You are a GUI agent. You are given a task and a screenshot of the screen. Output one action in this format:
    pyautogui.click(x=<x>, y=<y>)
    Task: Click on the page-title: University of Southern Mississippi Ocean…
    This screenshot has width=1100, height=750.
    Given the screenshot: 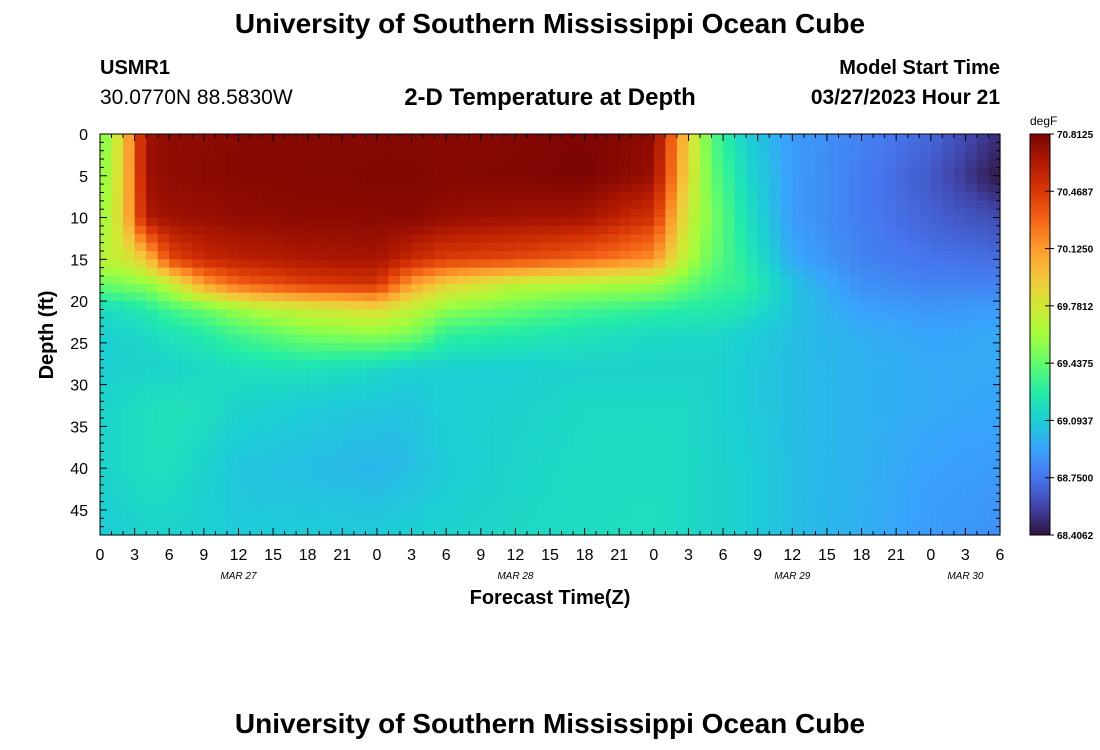 What is the action you would take?
    pyautogui.click(x=550, y=23)
    